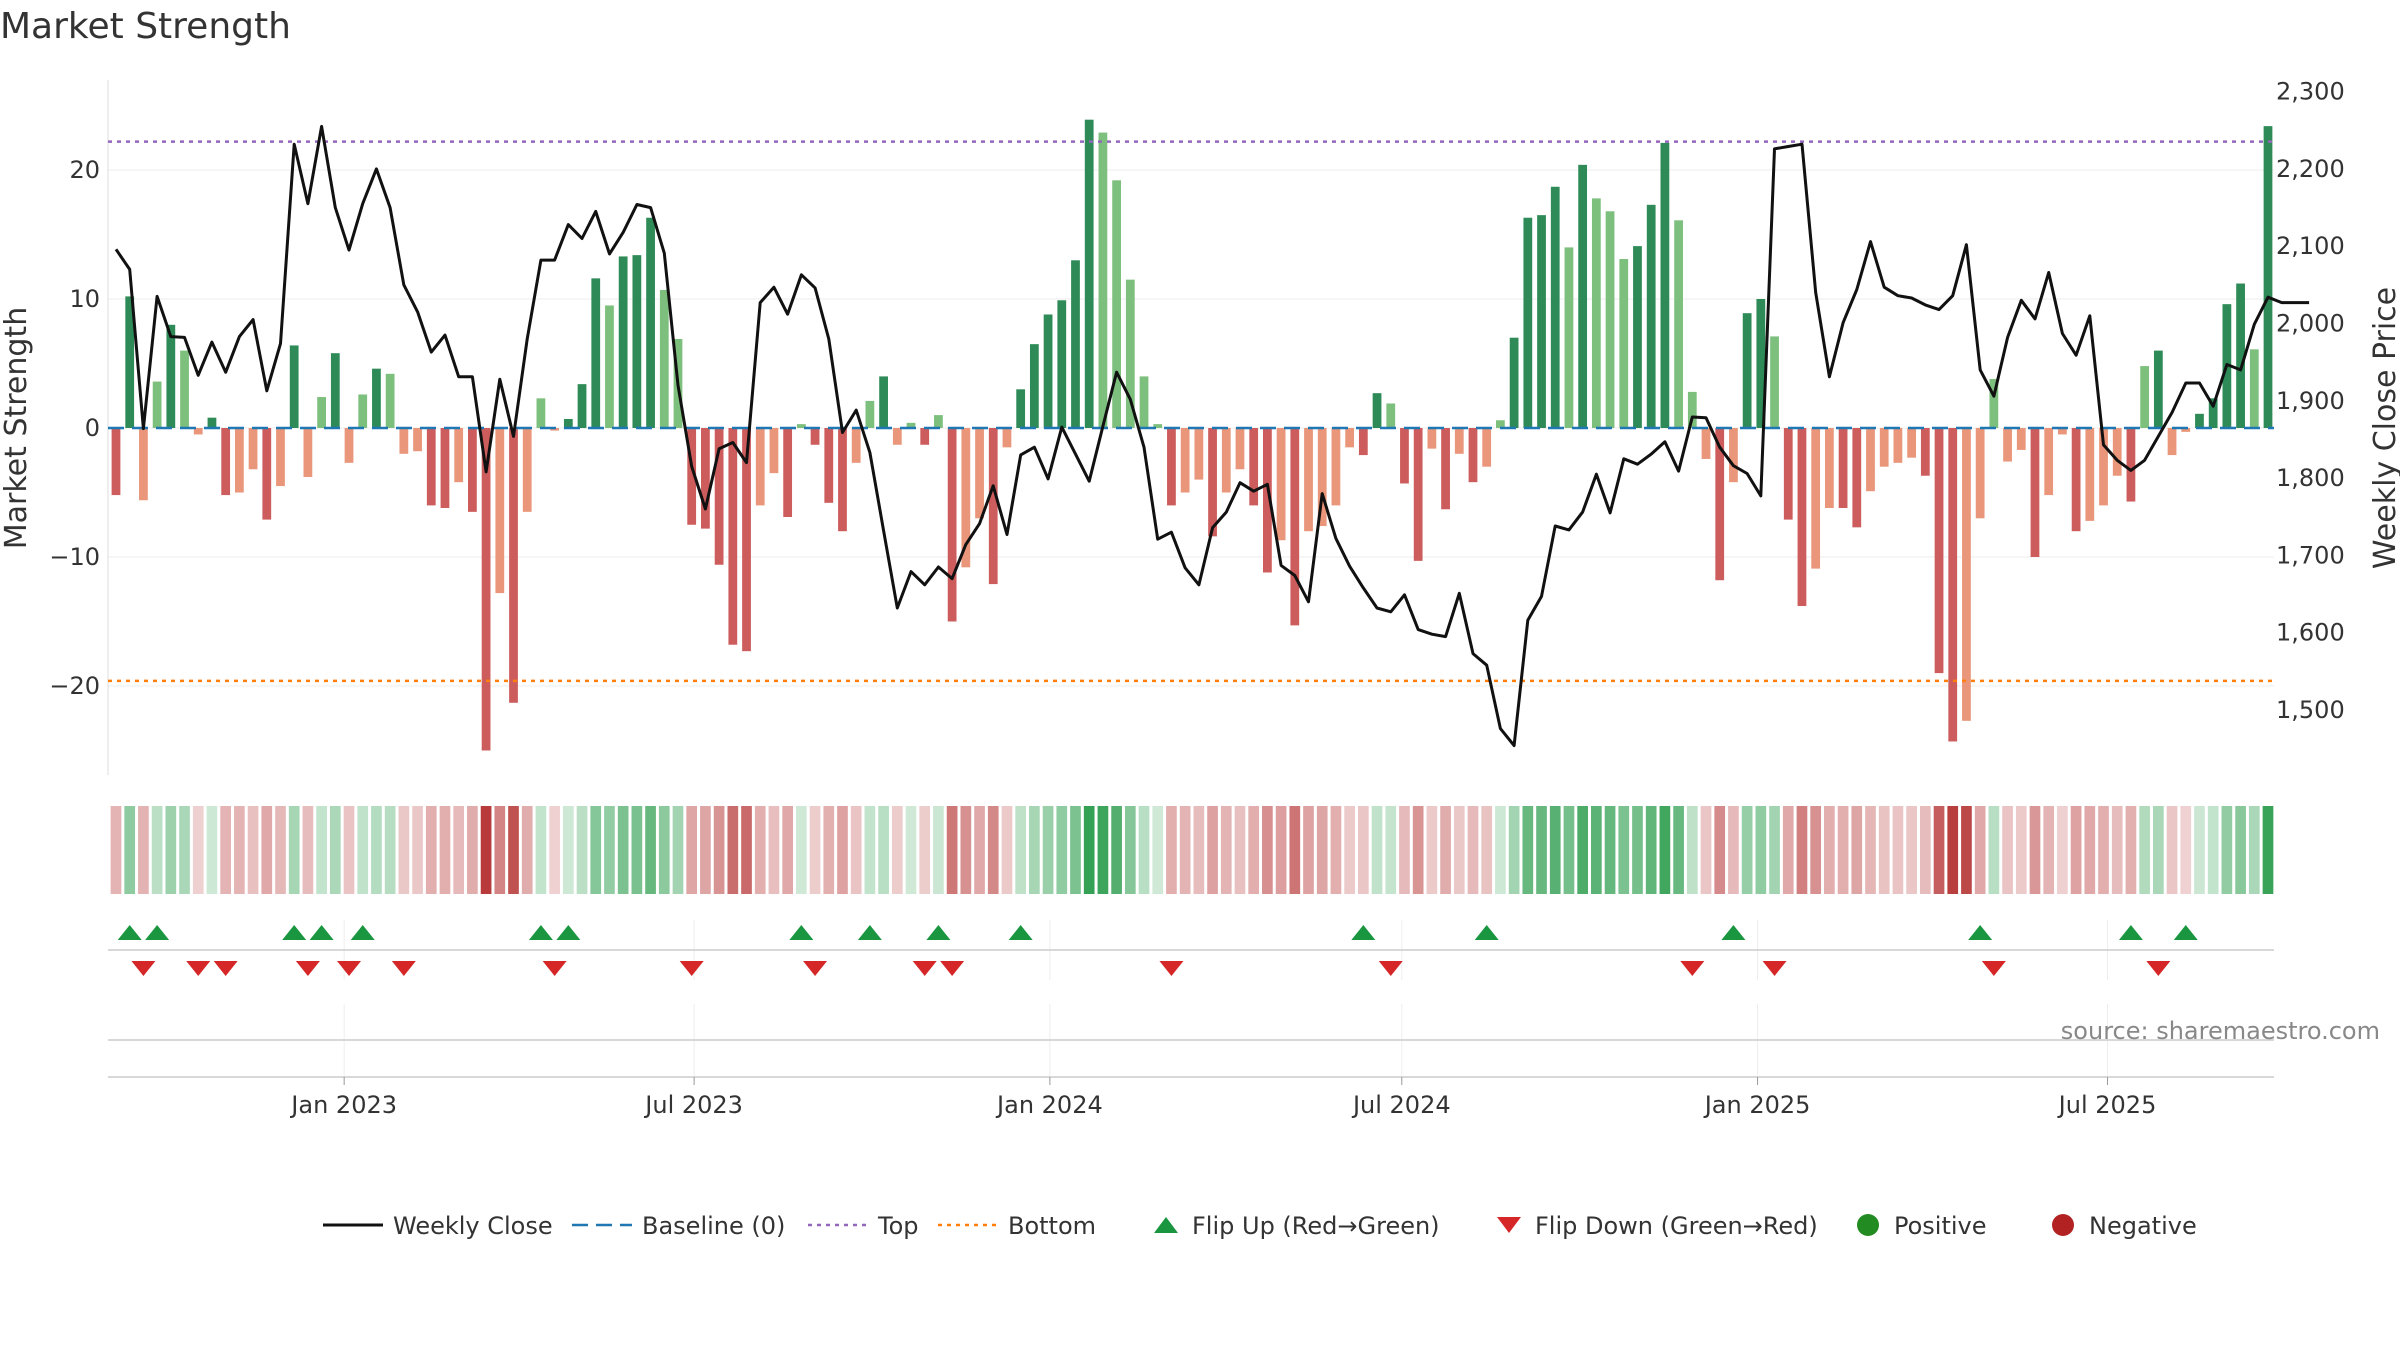 The image size is (2400, 1350). Describe the element at coordinates (2310, 324) in the screenshot. I see `y-right-tick-label: 2,000` at that location.